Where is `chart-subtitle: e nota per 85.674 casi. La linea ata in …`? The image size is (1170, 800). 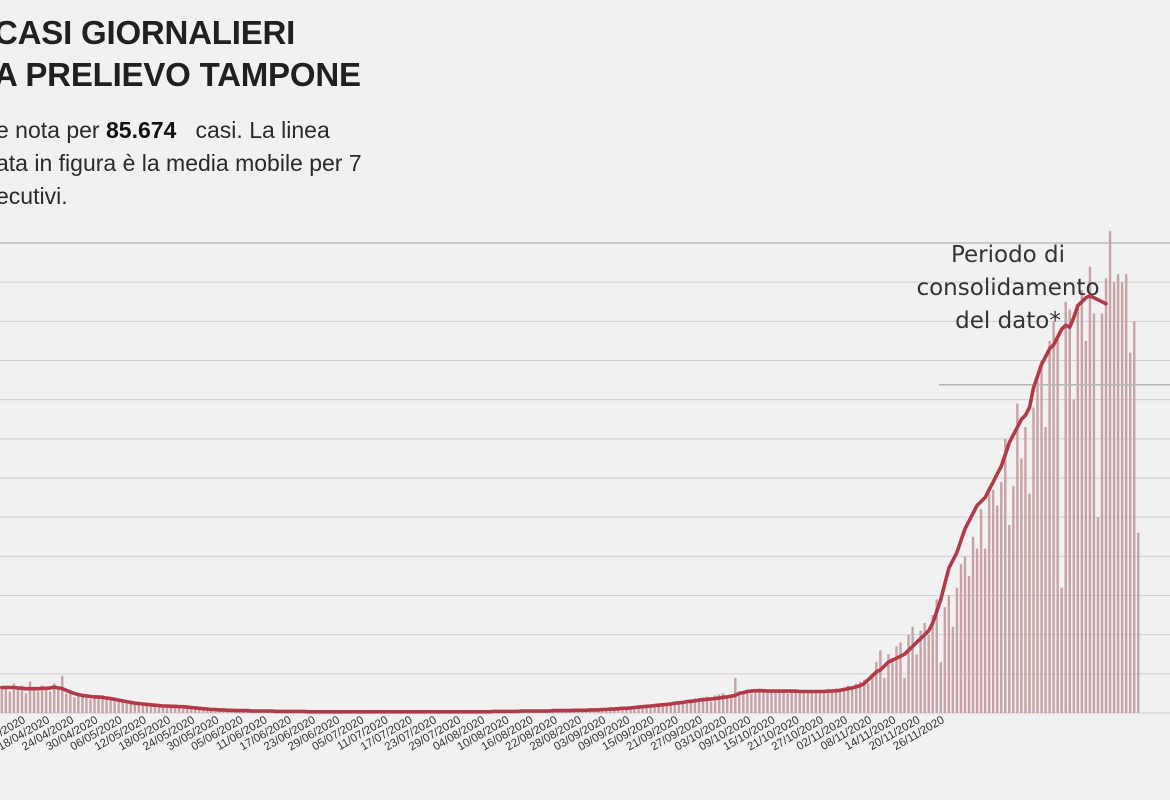
chart-subtitle: e nota per 85.674 casi. La linea ata in … is located at coordinates (181, 163).